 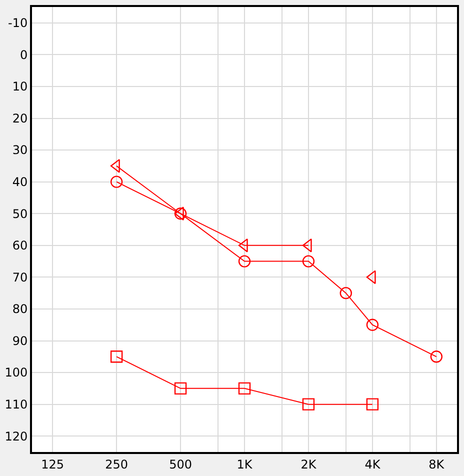 What do you see at coordinates (16, 436) in the screenshot?
I see `y-tick-label: 120` at bounding box center [16, 436].